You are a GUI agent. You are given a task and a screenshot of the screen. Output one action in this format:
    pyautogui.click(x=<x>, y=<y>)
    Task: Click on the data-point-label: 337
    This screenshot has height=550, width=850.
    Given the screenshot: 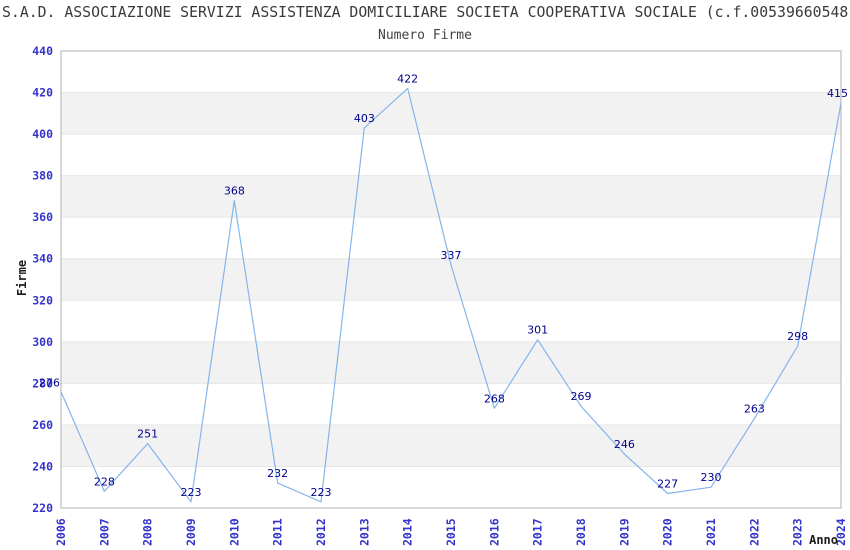 What is the action you would take?
    pyautogui.click(x=451, y=255)
    